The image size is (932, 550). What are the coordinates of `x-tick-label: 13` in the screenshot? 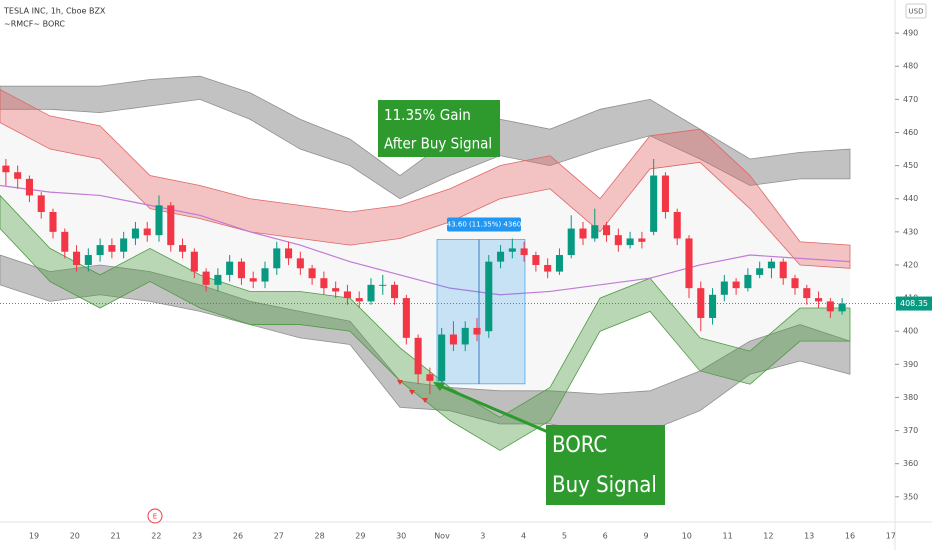 It's located at (809, 536).